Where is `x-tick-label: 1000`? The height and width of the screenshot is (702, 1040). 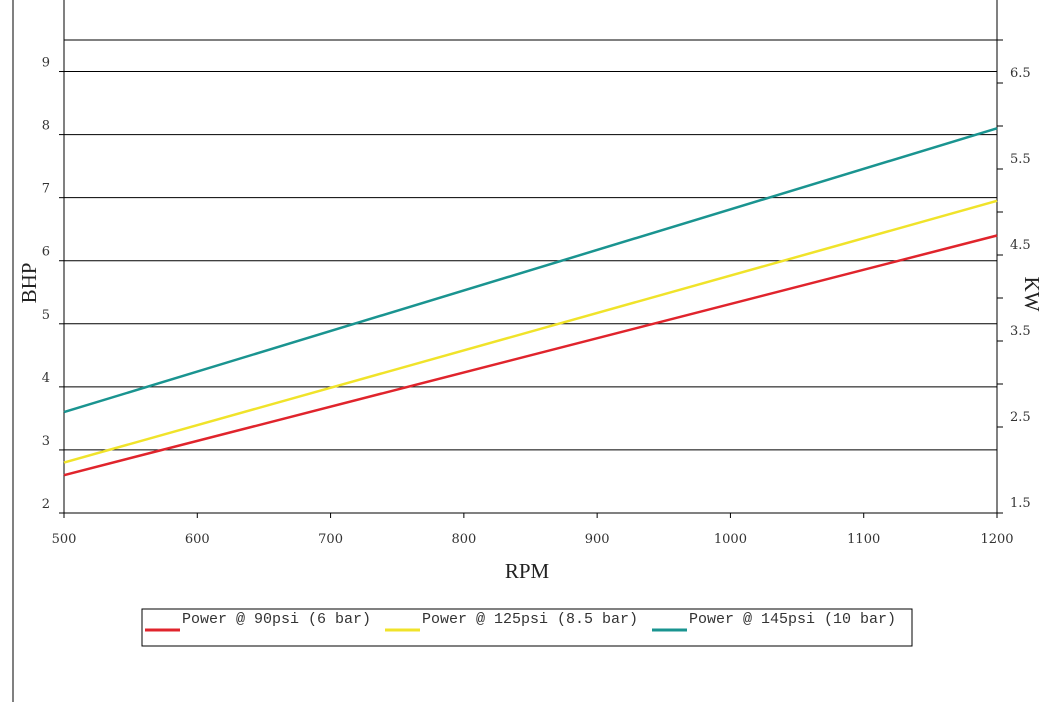
x-tick-label: 1000 is located at coordinates (730, 539).